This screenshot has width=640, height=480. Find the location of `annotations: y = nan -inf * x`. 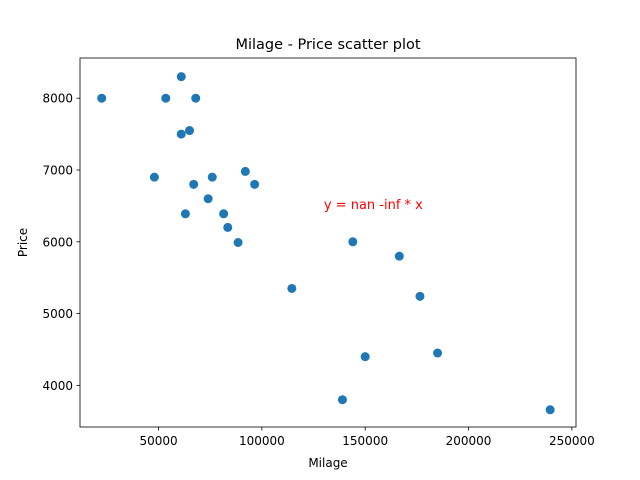

annotations: y = nan -inf * x is located at coordinates (373, 205).